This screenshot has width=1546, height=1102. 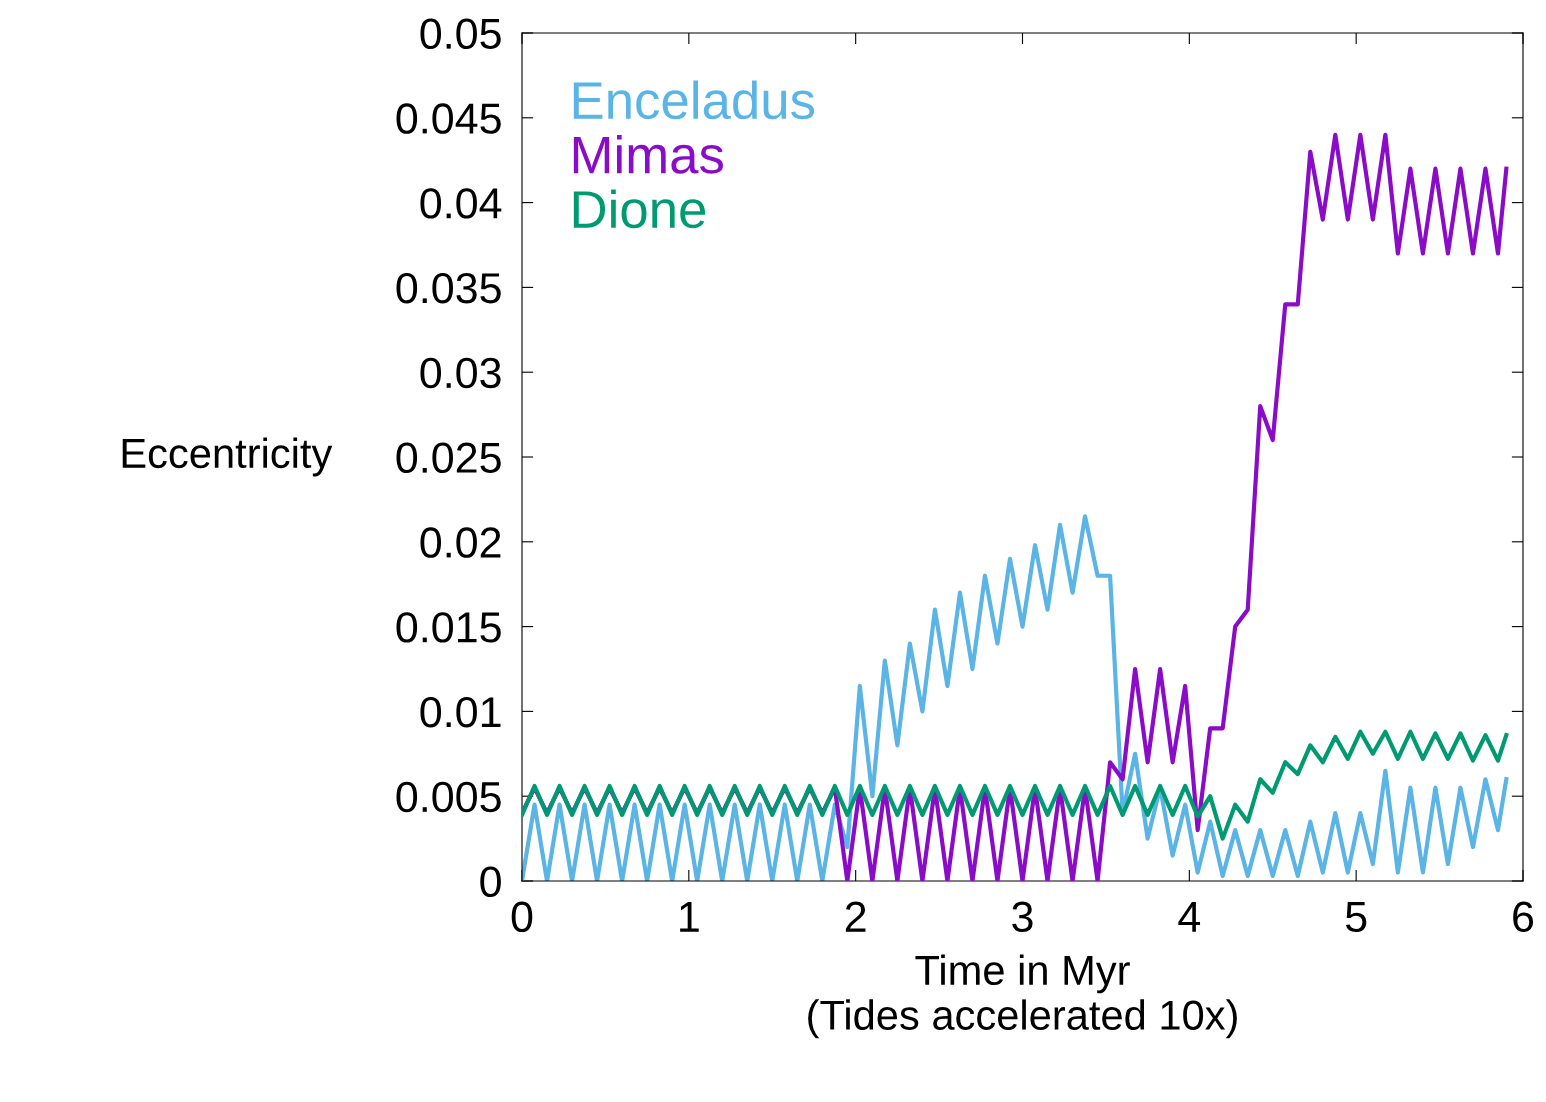 I want to click on x-tick-label: 4, so click(x=1189, y=917).